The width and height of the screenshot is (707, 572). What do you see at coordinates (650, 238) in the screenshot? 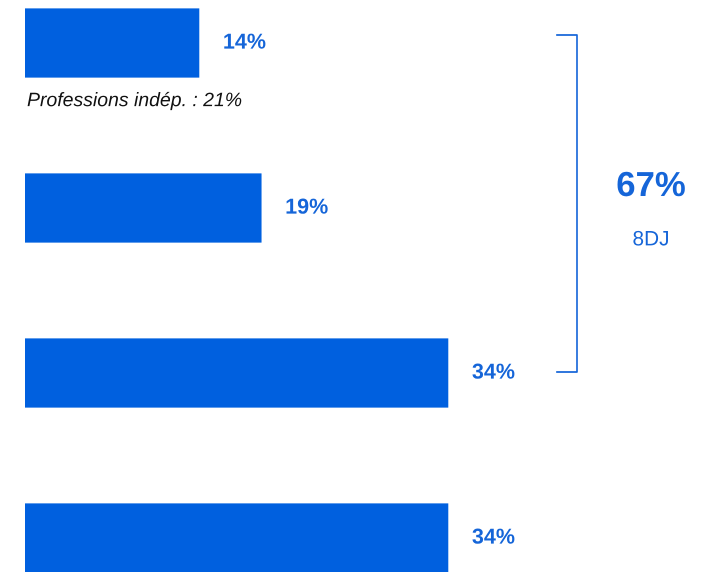
I see `text: 8DJ` at bounding box center [650, 238].